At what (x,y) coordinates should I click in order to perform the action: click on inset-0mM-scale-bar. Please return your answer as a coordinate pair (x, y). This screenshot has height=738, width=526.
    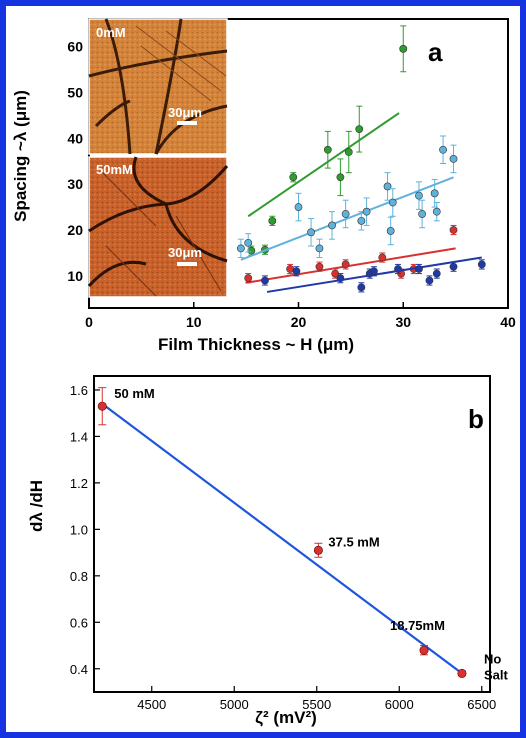
    Looking at the image, I should click on (187, 123).